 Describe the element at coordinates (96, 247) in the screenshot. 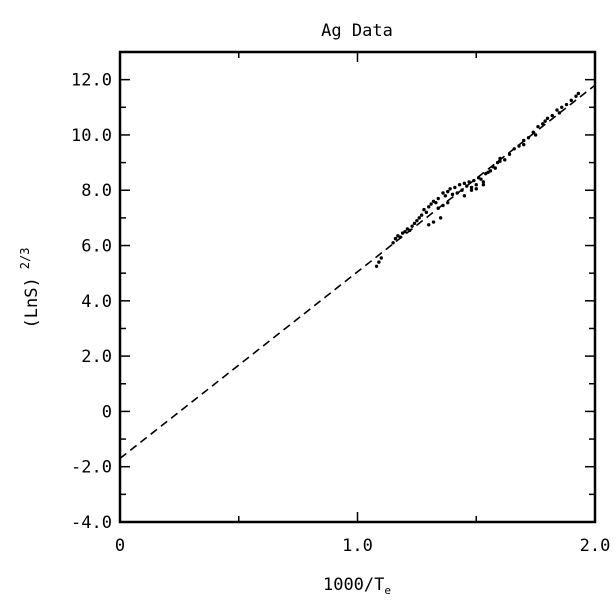

I see `y-tick-label: 6.0` at that location.